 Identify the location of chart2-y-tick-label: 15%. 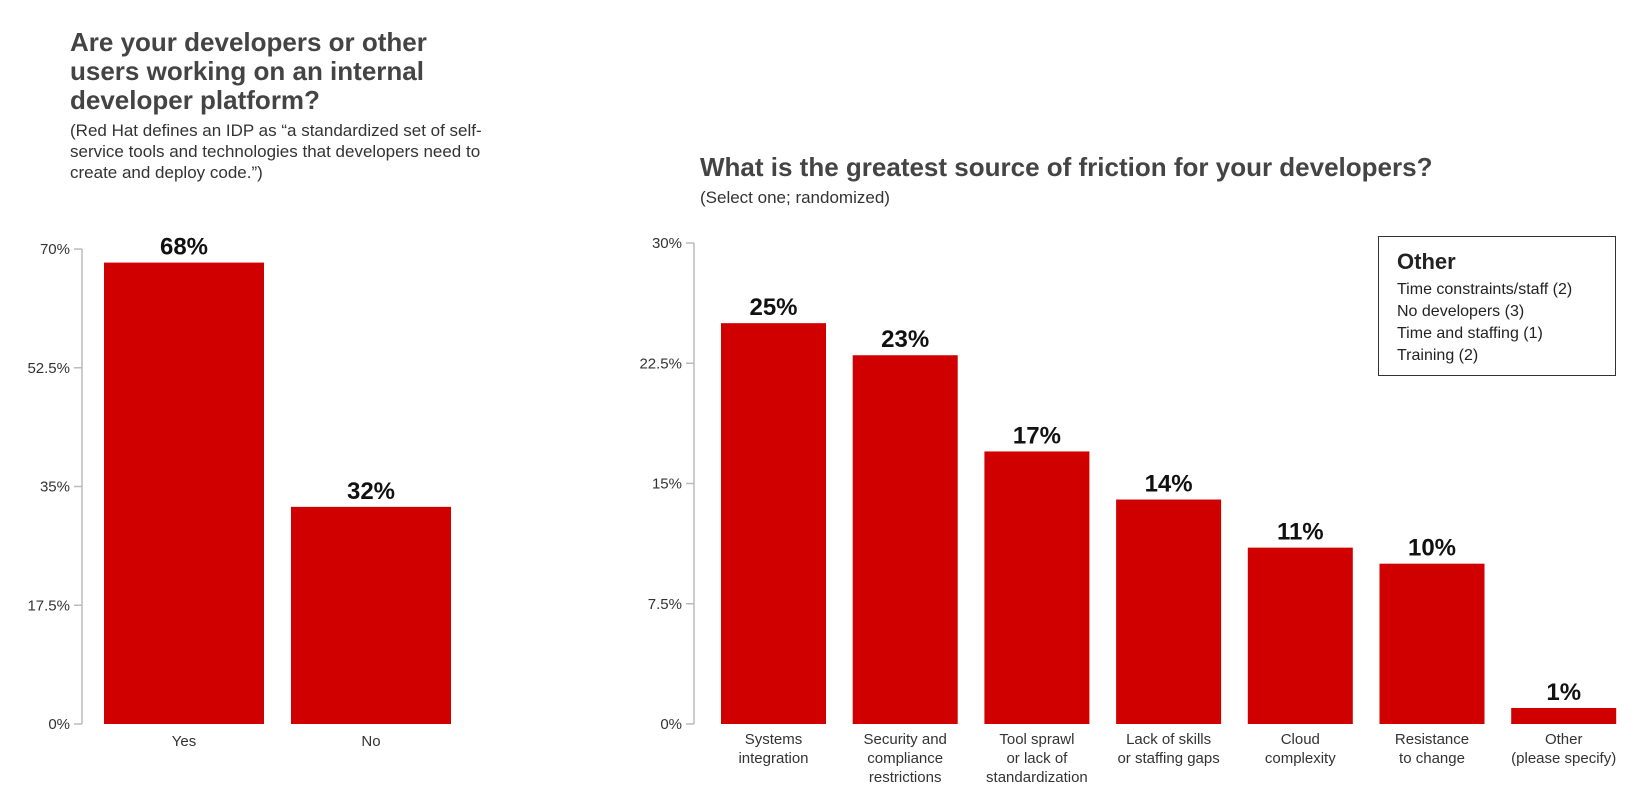
(667, 484).